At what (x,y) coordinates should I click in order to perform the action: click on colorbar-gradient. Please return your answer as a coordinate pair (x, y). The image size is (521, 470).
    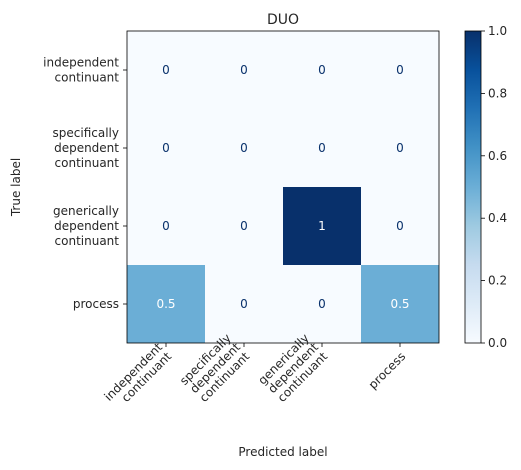
    Looking at the image, I should click on (473, 187).